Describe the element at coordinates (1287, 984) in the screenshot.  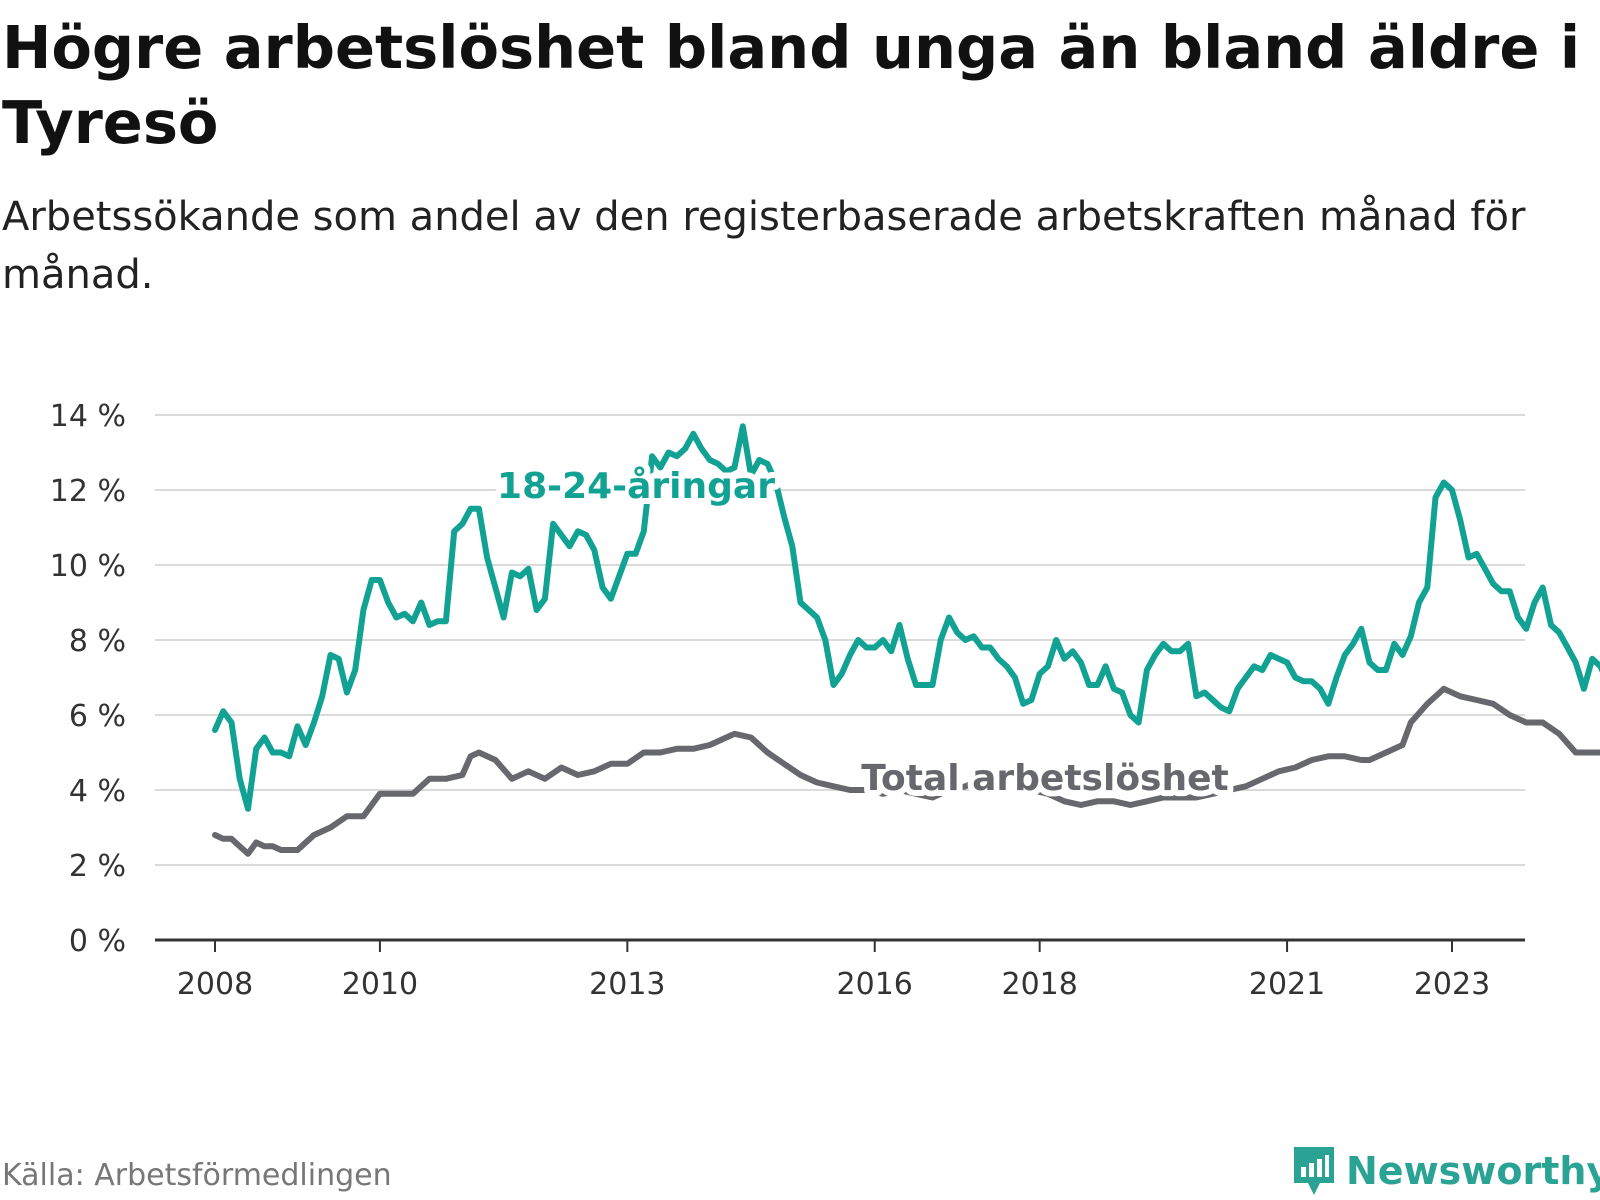
I see `x-tick-label: 2021` at that location.